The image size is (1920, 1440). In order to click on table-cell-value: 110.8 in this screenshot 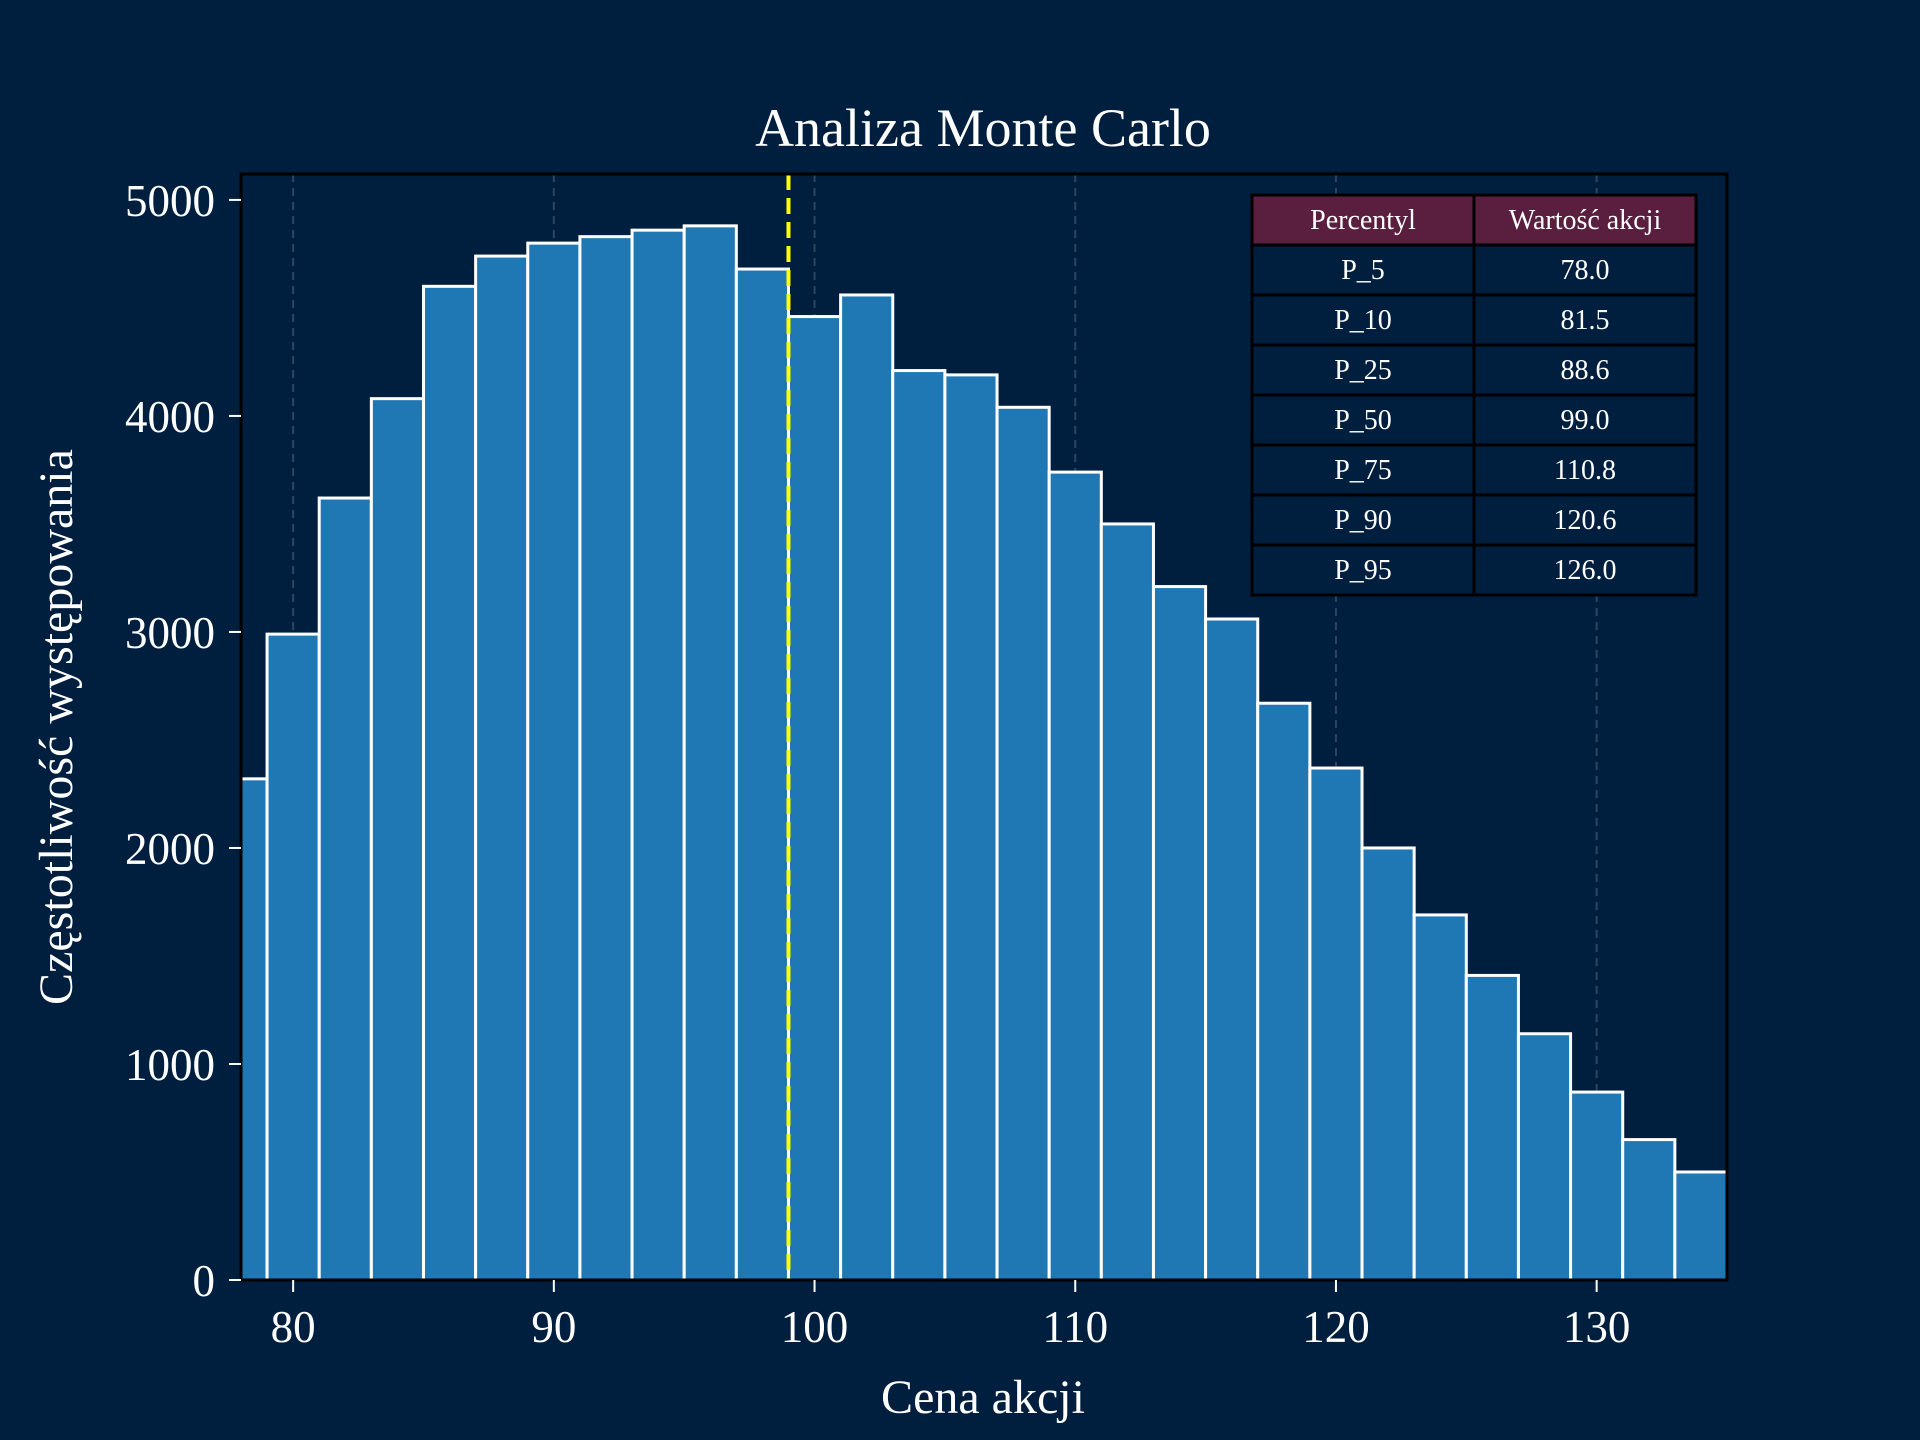, I will do `click(1585, 470)`.